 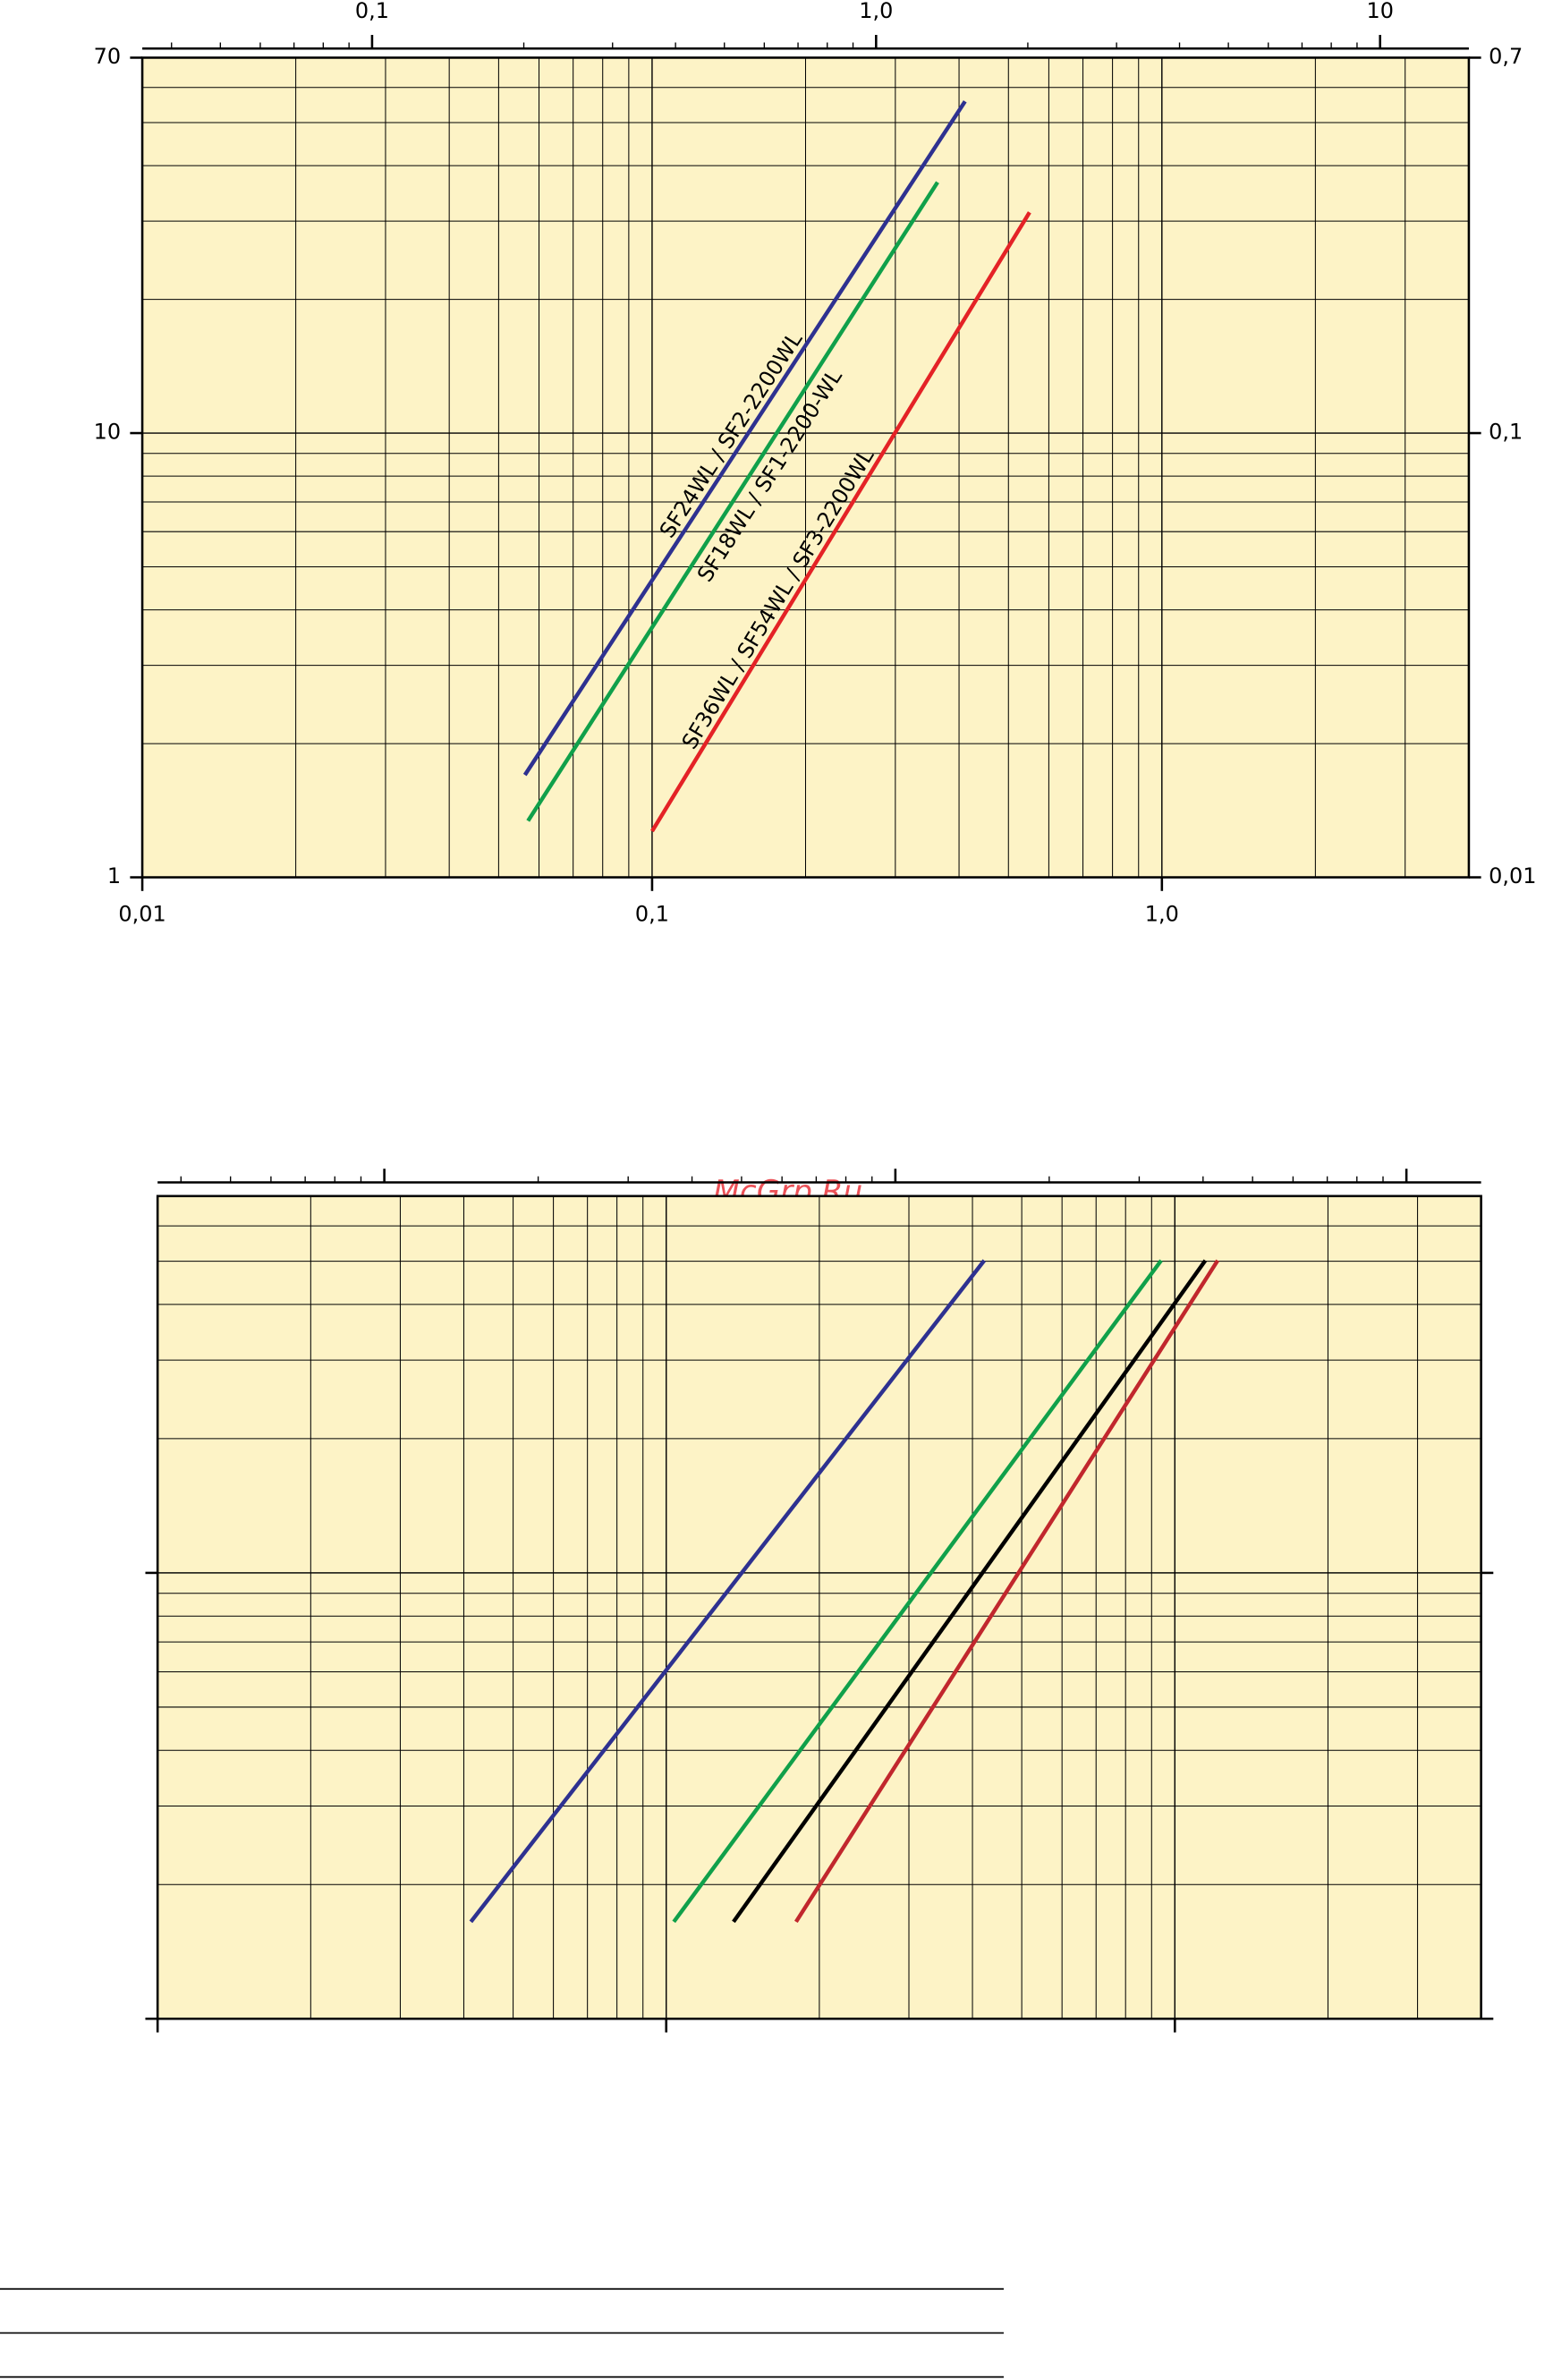 What do you see at coordinates (1162, 914) in the screenshot?
I see `x-tick-label: 1,0` at bounding box center [1162, 914].